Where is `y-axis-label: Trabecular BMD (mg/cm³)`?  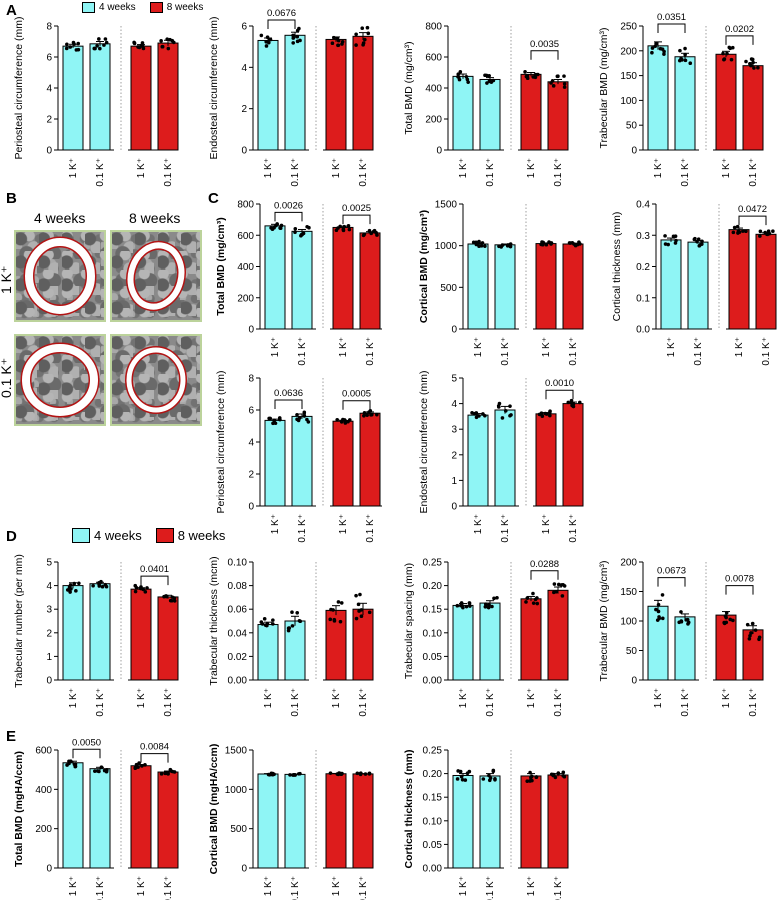 y-axis-label: Trabecular BMD (mg/cm³) is located at coordinates (604, 88).